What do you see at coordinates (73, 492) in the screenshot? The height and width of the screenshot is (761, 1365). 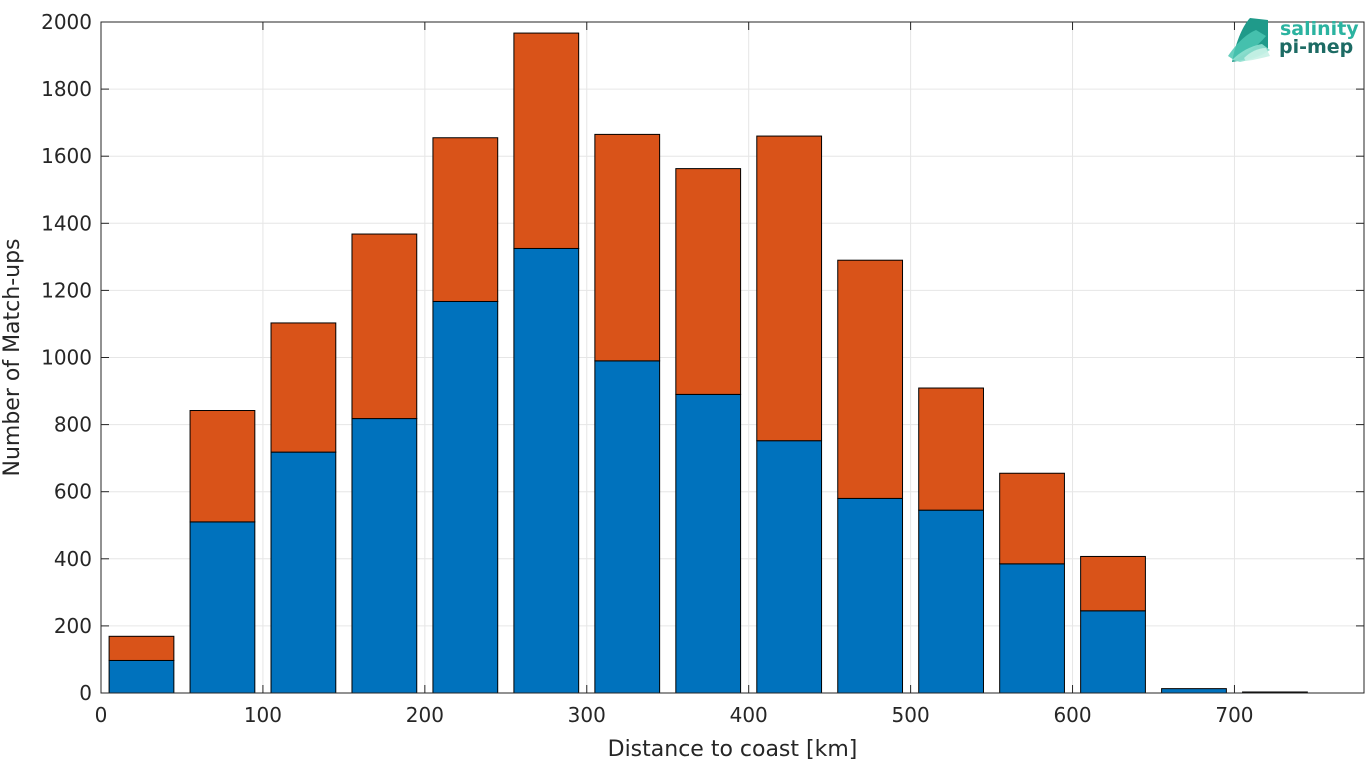 I see `y-tick-label: 600` at bounding box center [73, 492].